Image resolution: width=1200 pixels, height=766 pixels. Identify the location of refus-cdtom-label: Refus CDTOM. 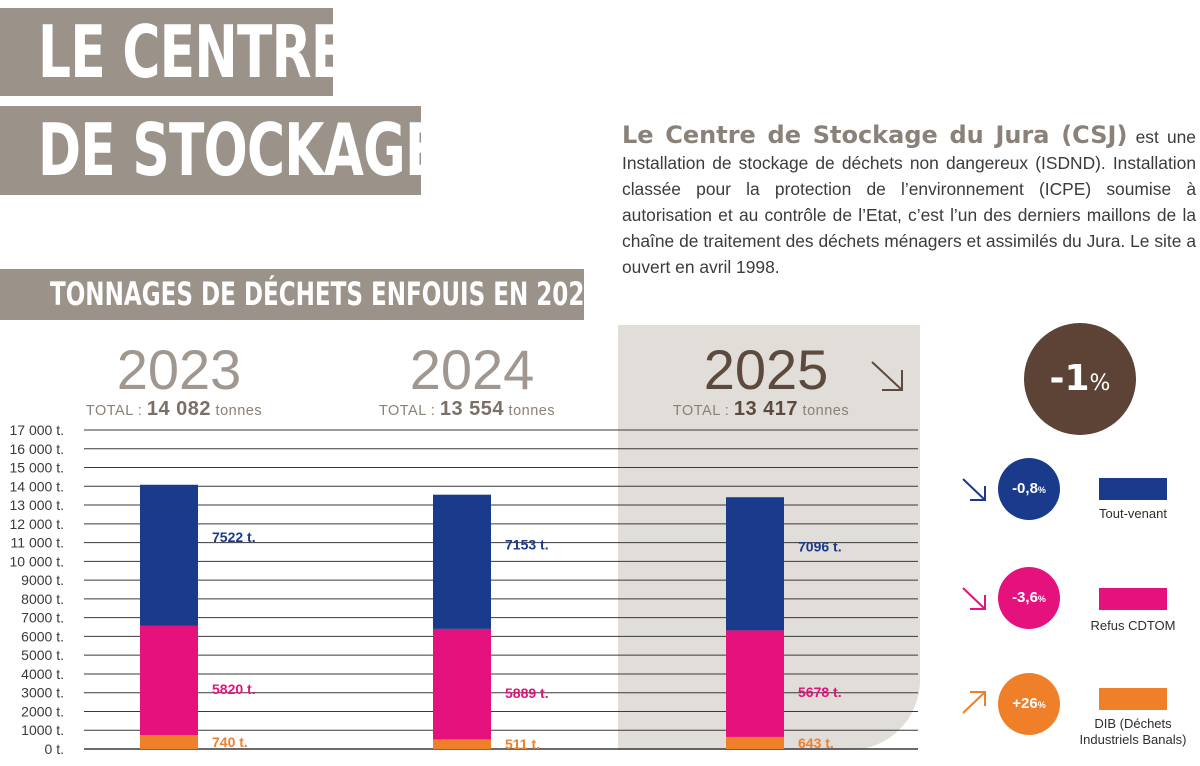
(1133, 625).